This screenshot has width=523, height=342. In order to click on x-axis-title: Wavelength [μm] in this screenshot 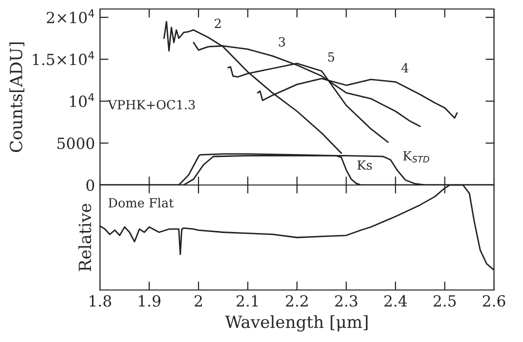, I will do `click(296, 323)`.